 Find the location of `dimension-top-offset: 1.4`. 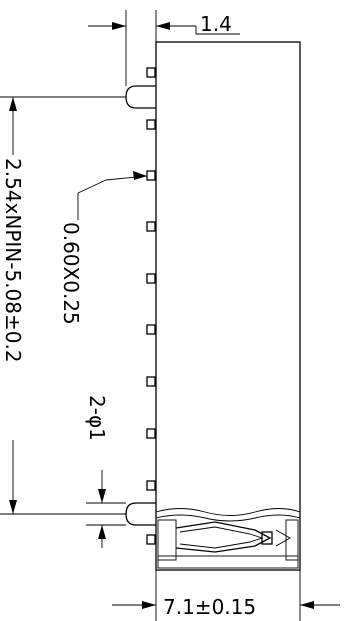

dimension-top-offset: 1.4 is located at coordinates (164, 48).